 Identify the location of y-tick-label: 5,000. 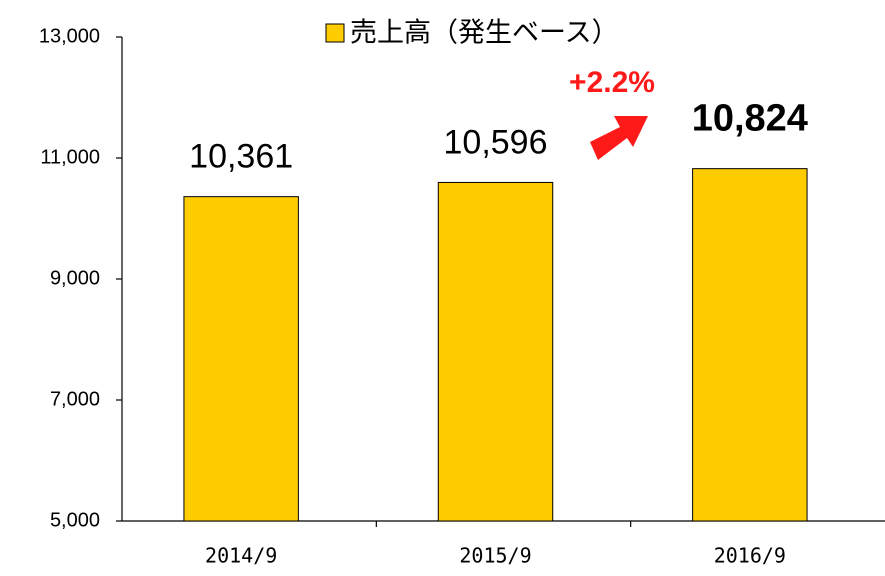
(75, 520).